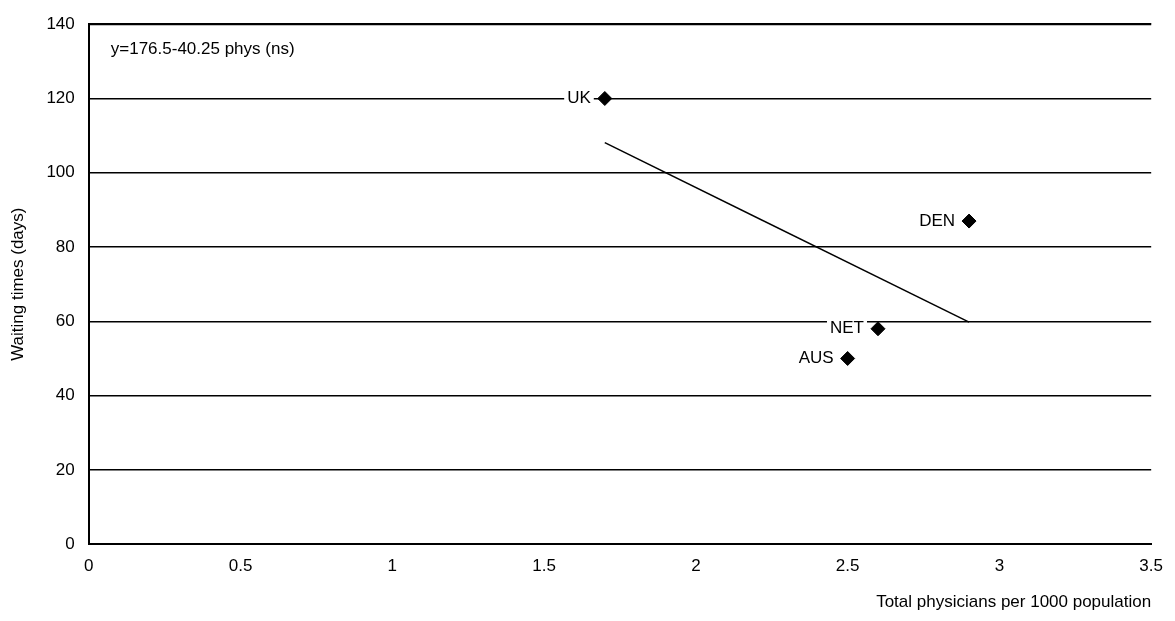  What do you see at coordinates (65, 395) in the screenshot?
I see `y-tick-label: 40` at bounding box center [65, 395].